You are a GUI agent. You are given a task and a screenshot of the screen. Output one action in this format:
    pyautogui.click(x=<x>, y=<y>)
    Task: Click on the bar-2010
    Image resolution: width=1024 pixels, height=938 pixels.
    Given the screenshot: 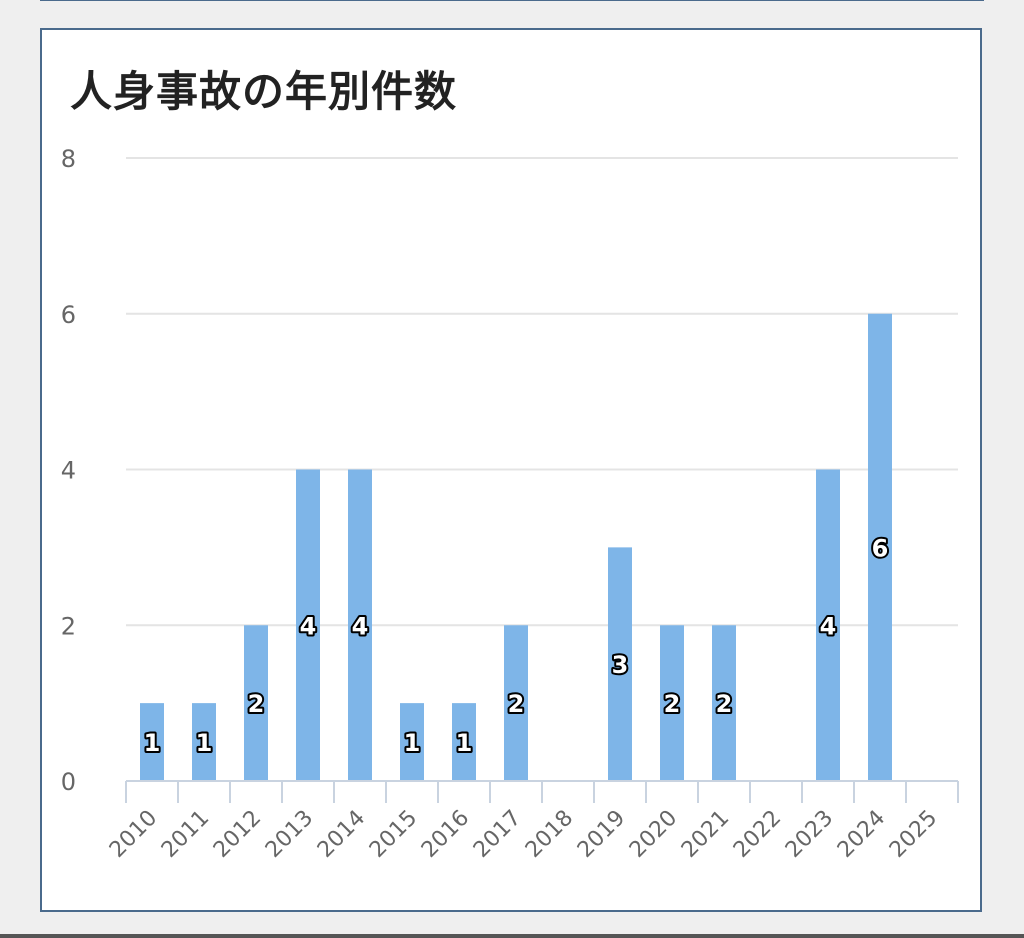 What is the action you would take?
    pyautogui.click(x=152, y=742)
    